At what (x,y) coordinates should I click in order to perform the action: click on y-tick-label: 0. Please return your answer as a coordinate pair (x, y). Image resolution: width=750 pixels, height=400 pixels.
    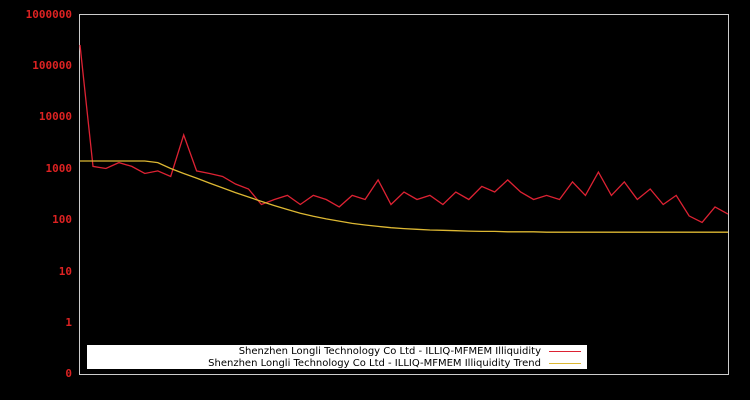
    Looking at the image, I should click on (68, 373).